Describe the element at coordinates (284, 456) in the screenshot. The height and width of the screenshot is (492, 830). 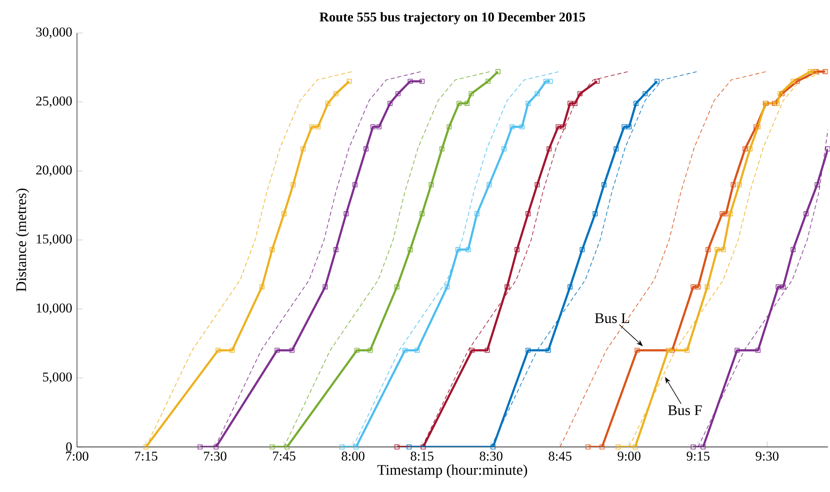
I see `x-tick-label: 7:45` at that location.